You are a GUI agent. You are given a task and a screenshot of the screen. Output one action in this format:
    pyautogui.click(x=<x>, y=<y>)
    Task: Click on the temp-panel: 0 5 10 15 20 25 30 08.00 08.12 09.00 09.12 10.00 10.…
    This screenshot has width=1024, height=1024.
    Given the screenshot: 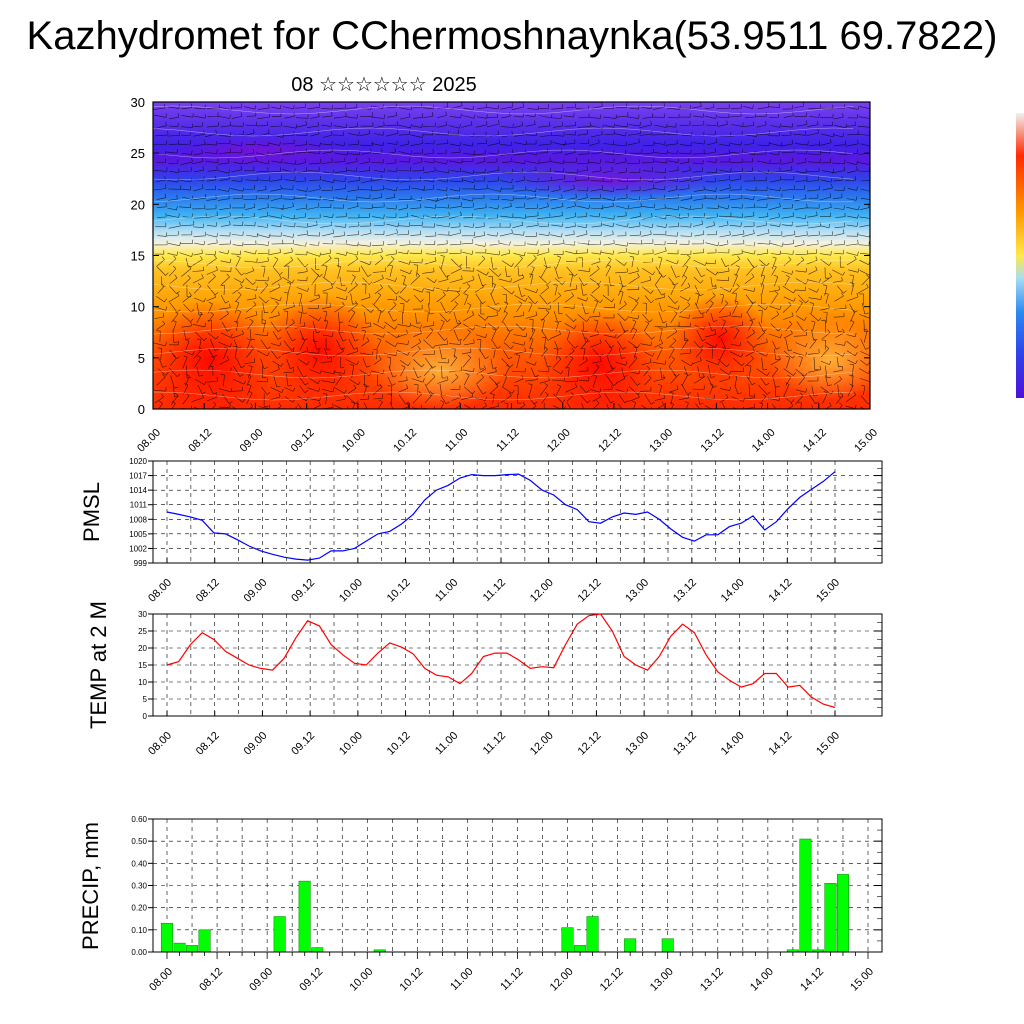 What is the action you would take?
    pyautogui.click(x=484, y=679)
    